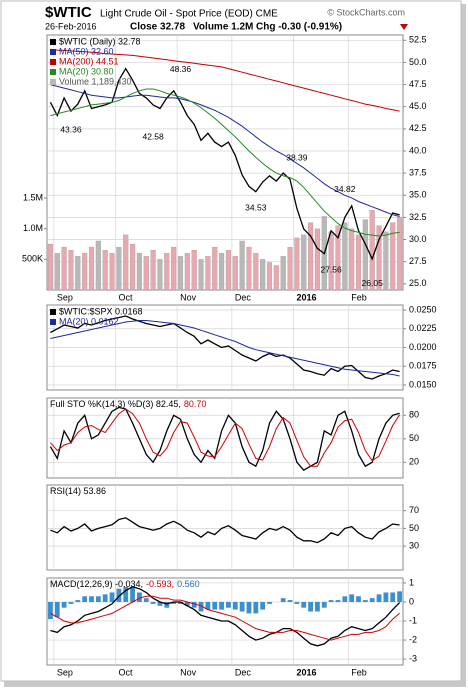  What do you see at coordinates (95, 81) in the screenshot?
I see `legend-entry: Volume 1,189,430` at bounding box center [95, 81].